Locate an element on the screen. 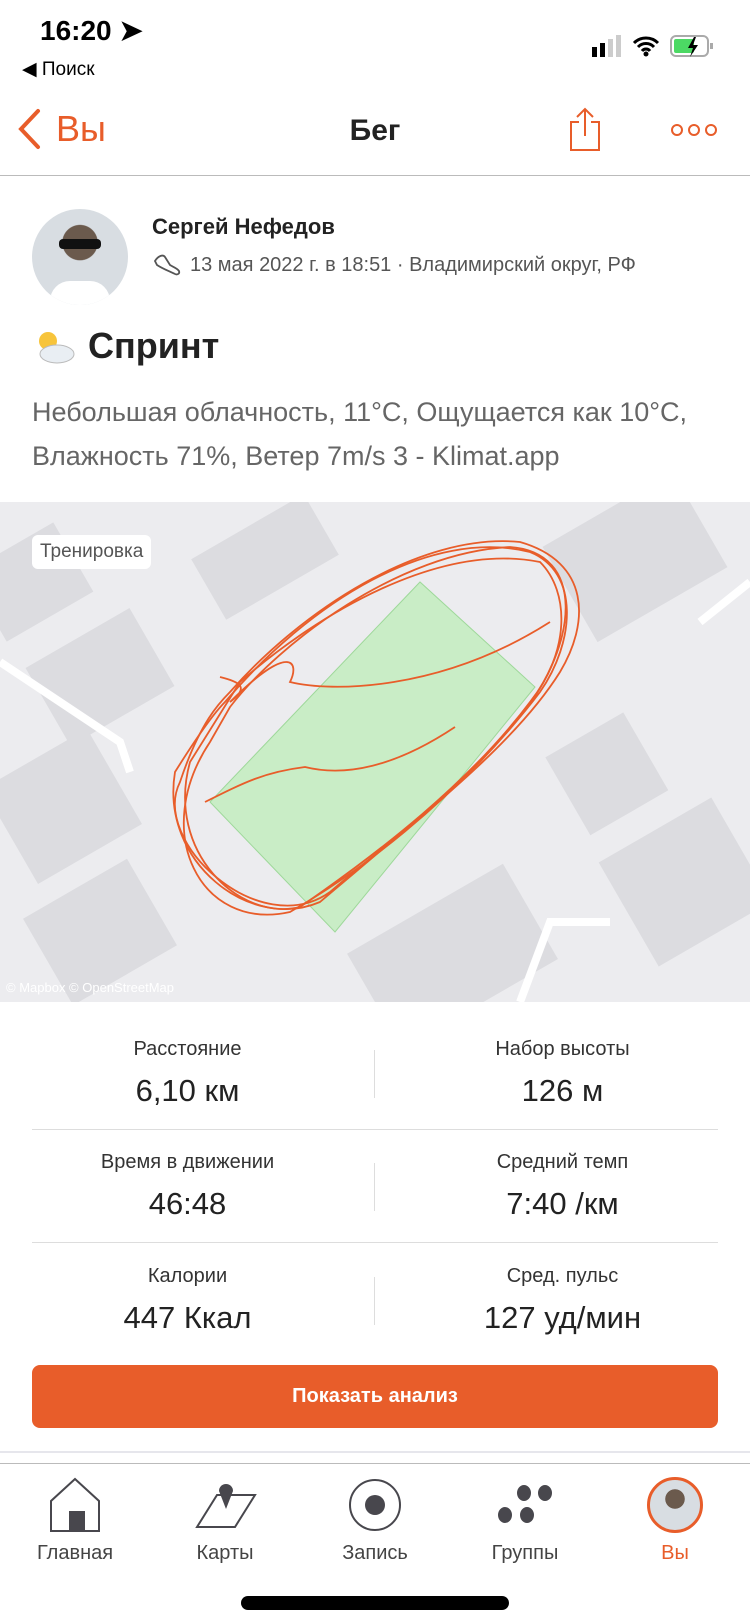  stat-heart-rate: Сред. пульс 127 уд/мин is located at coordinates (562, 1300).